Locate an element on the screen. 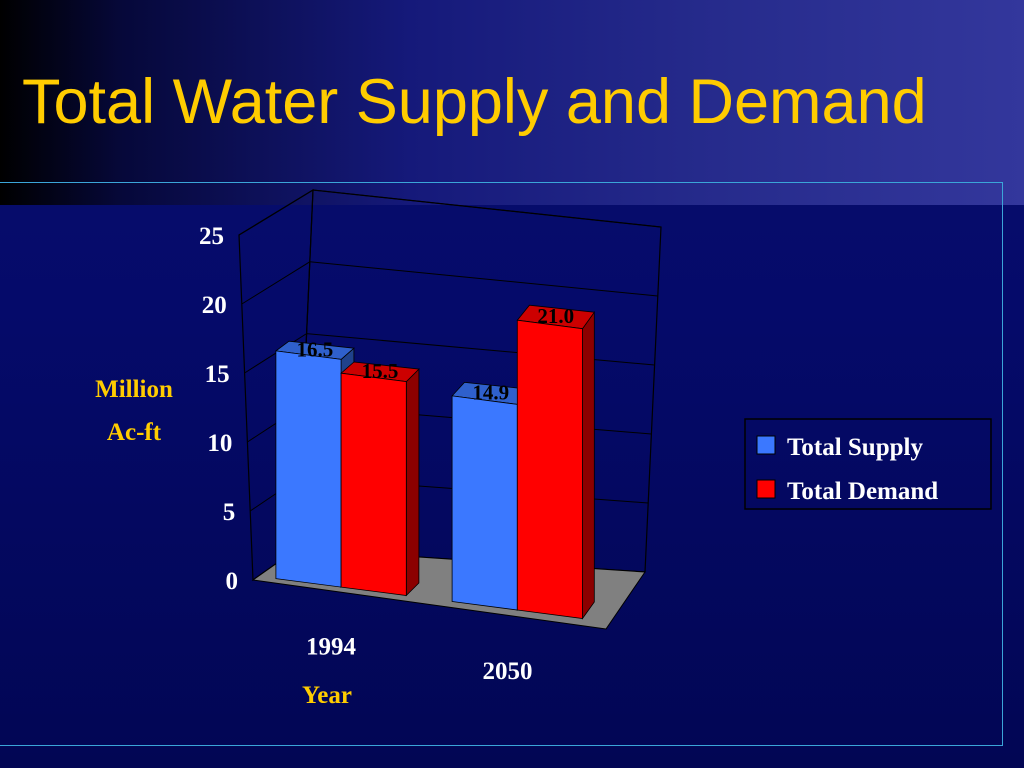 The image size is (1024, 768). bar-total-demand-2050 is located at coordinates (549, 469).